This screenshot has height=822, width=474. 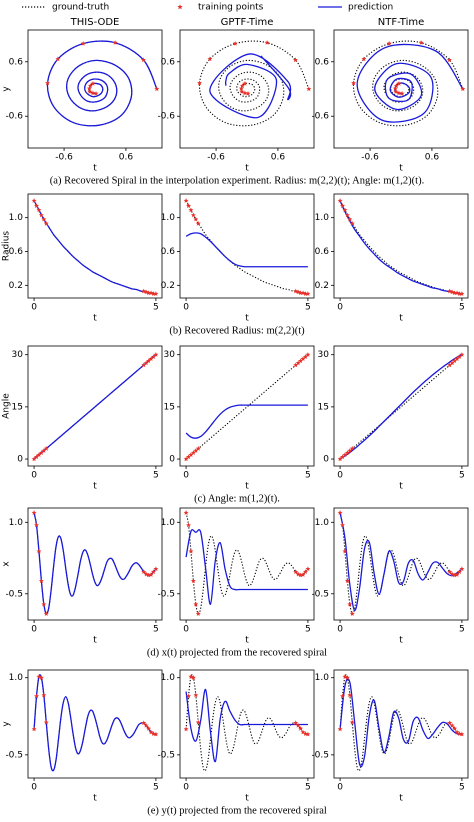 What do you see at coordinates (7, 406) in the screenshot?
I see `y-axis-label: Angle` at bounding box center [7, 406].